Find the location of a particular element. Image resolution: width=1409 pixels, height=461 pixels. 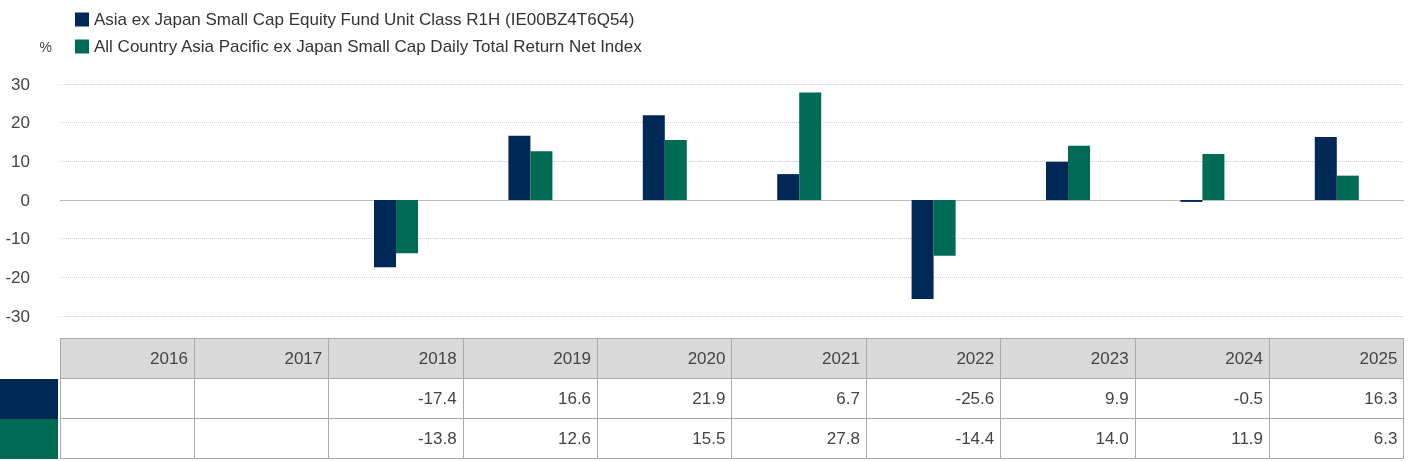

data-label: 16.3 is located at coordinates (1336, 398).